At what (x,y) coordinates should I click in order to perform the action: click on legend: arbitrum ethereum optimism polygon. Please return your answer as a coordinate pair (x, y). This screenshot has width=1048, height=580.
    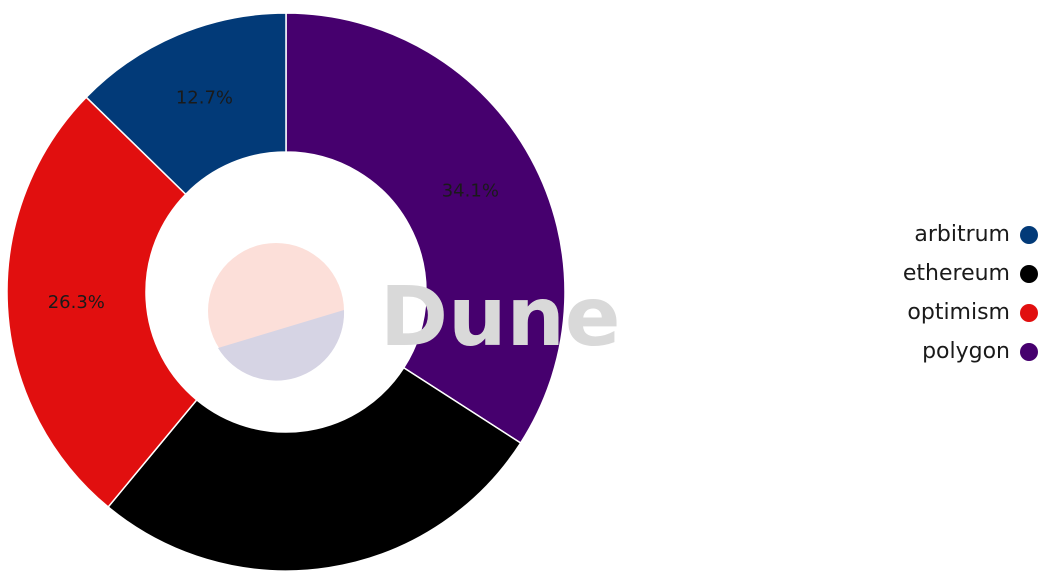
    Looking at the image, I should click on (970, 293).